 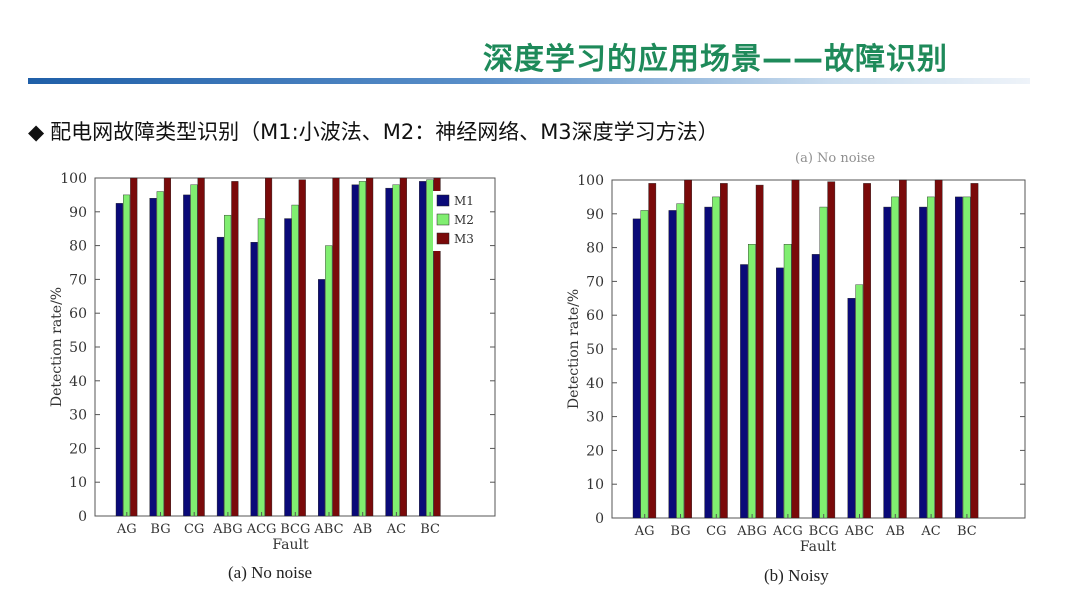 I want to click on bar-m3-bc, so click(x=974, y=351).